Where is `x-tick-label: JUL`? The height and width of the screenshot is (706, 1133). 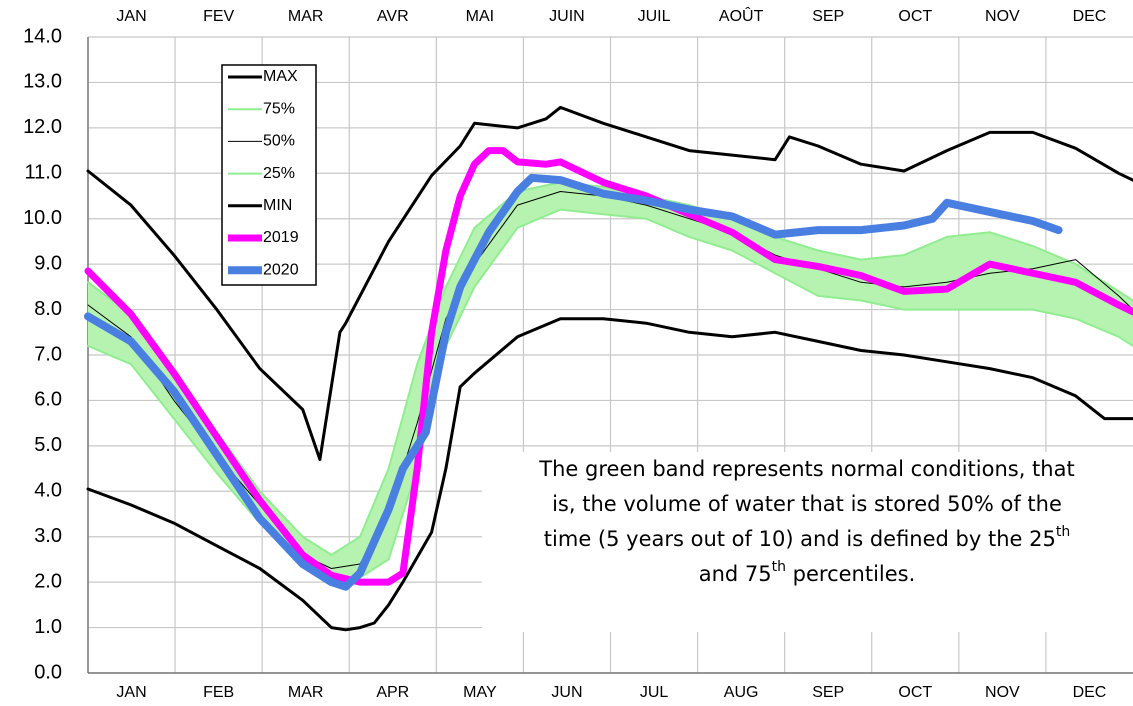 x-tick-label: JUL is located at coordinates (654, 692).